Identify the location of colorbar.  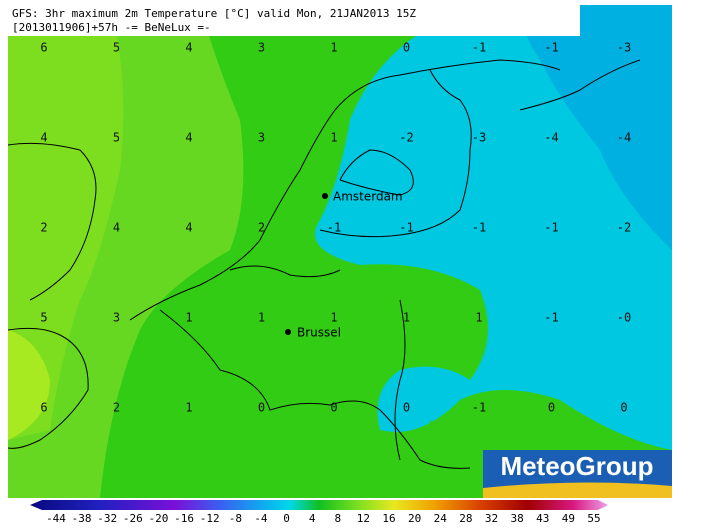
(319, 505).